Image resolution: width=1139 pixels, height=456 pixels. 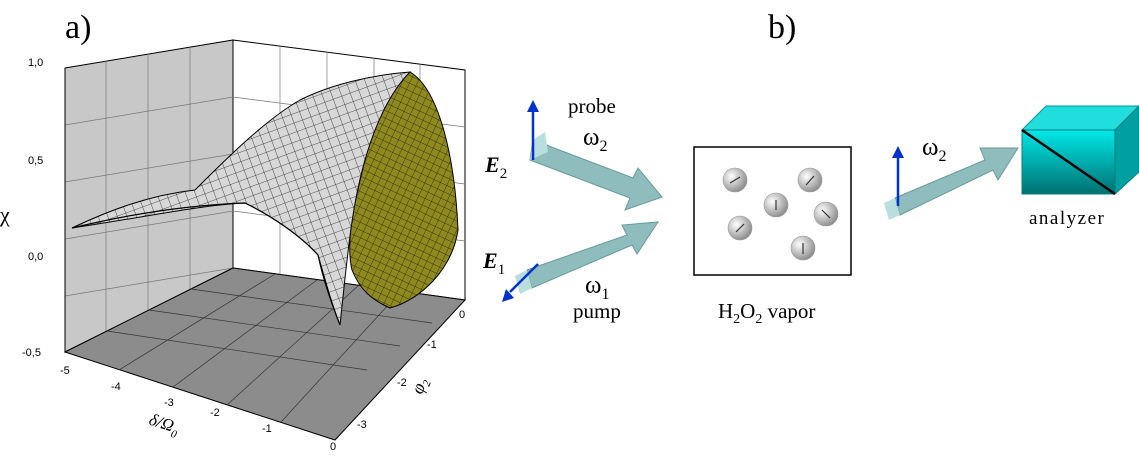 What do you see at coordinates (432, 345) in the screenshot?
I see `y-tick-2: -1` at bounding box center [432, 345].